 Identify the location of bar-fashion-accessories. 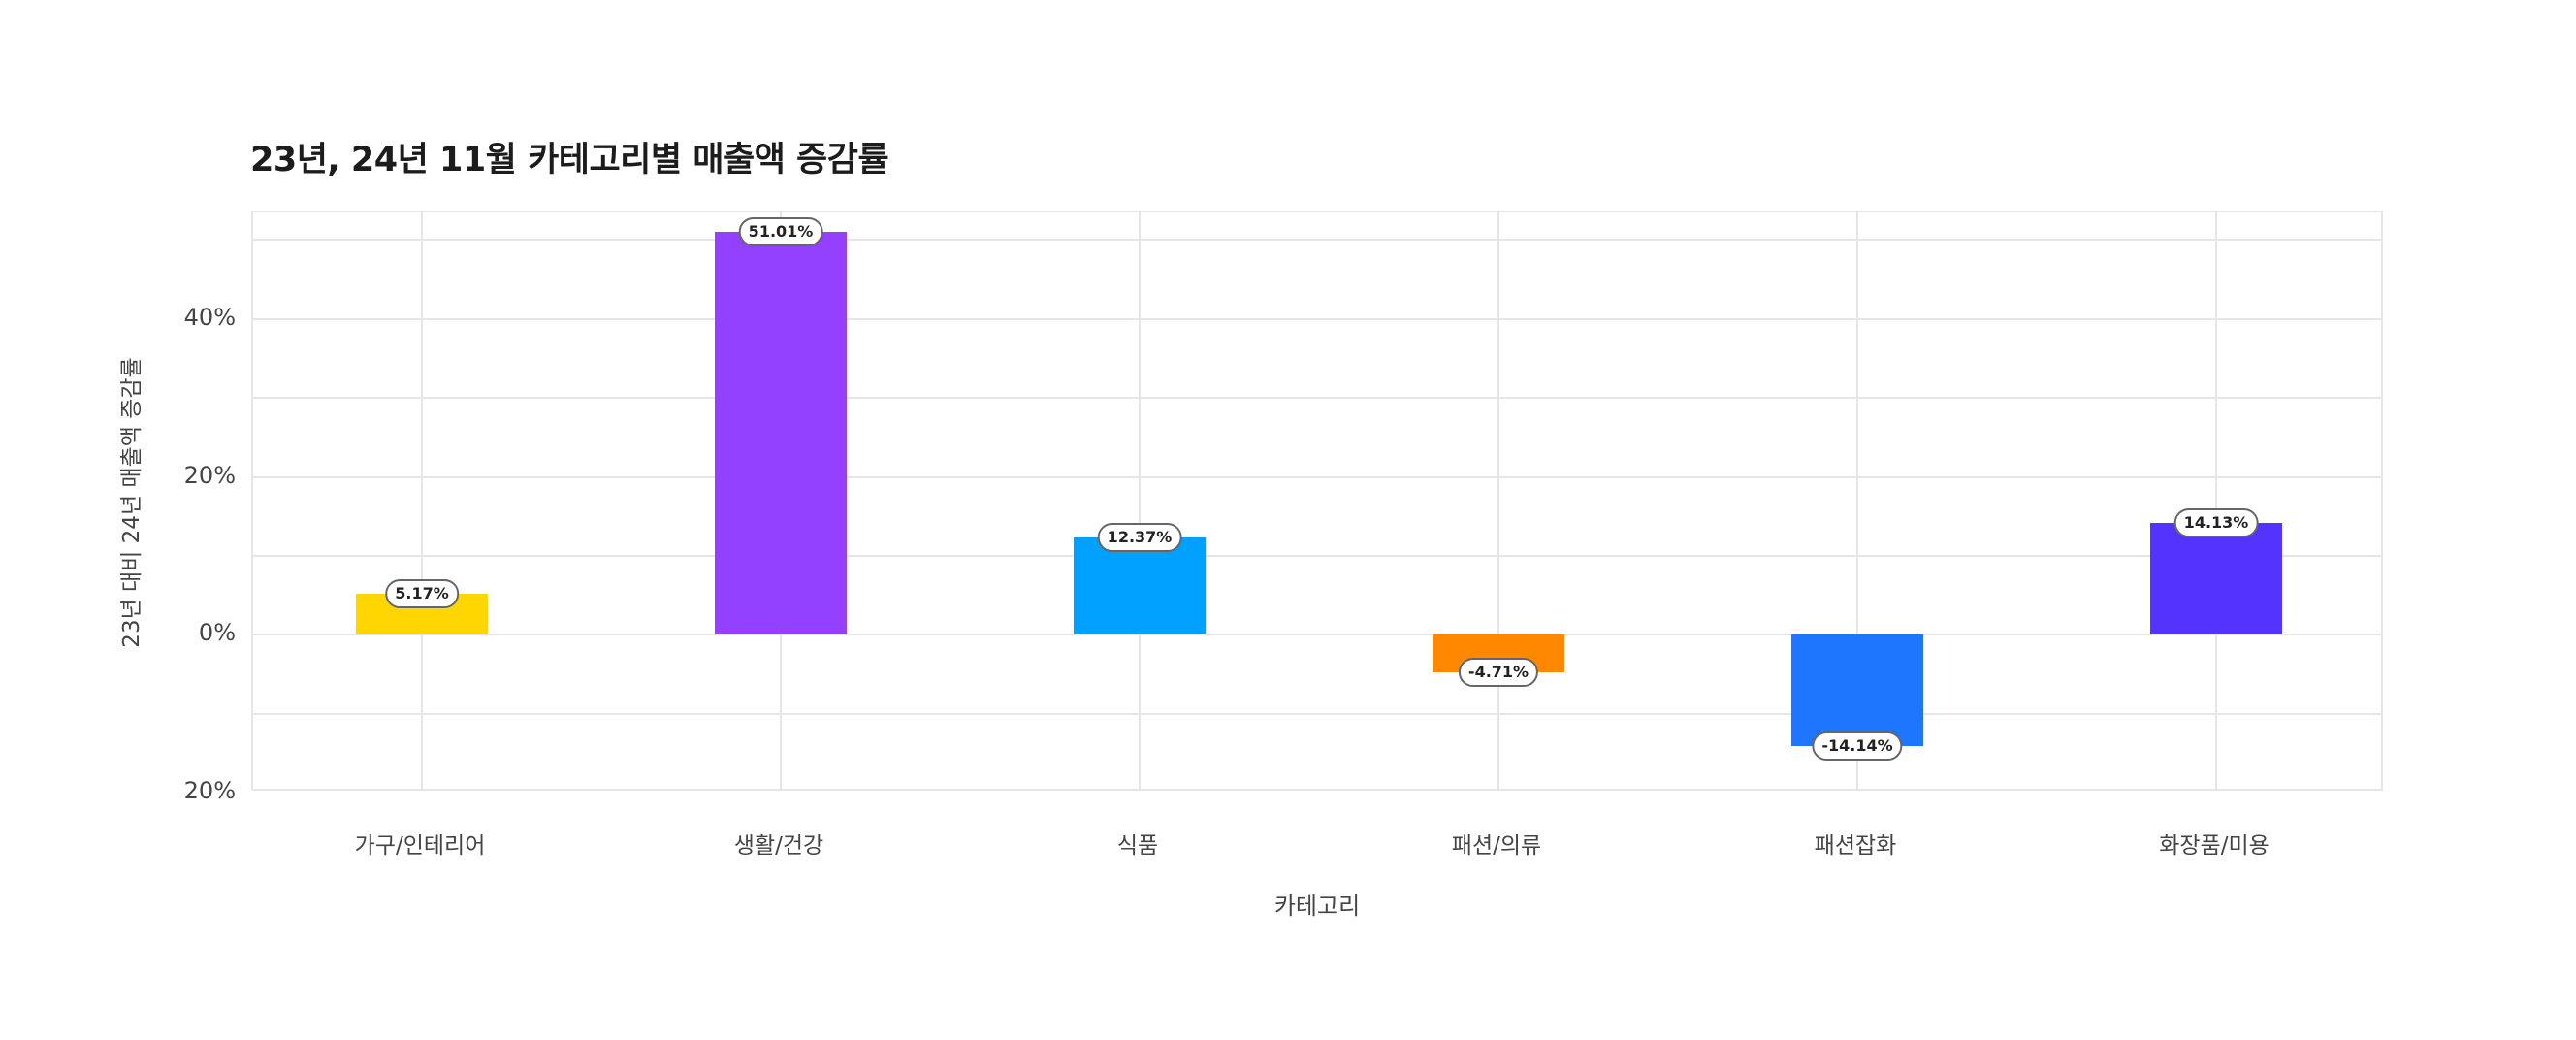
(1857, 690).